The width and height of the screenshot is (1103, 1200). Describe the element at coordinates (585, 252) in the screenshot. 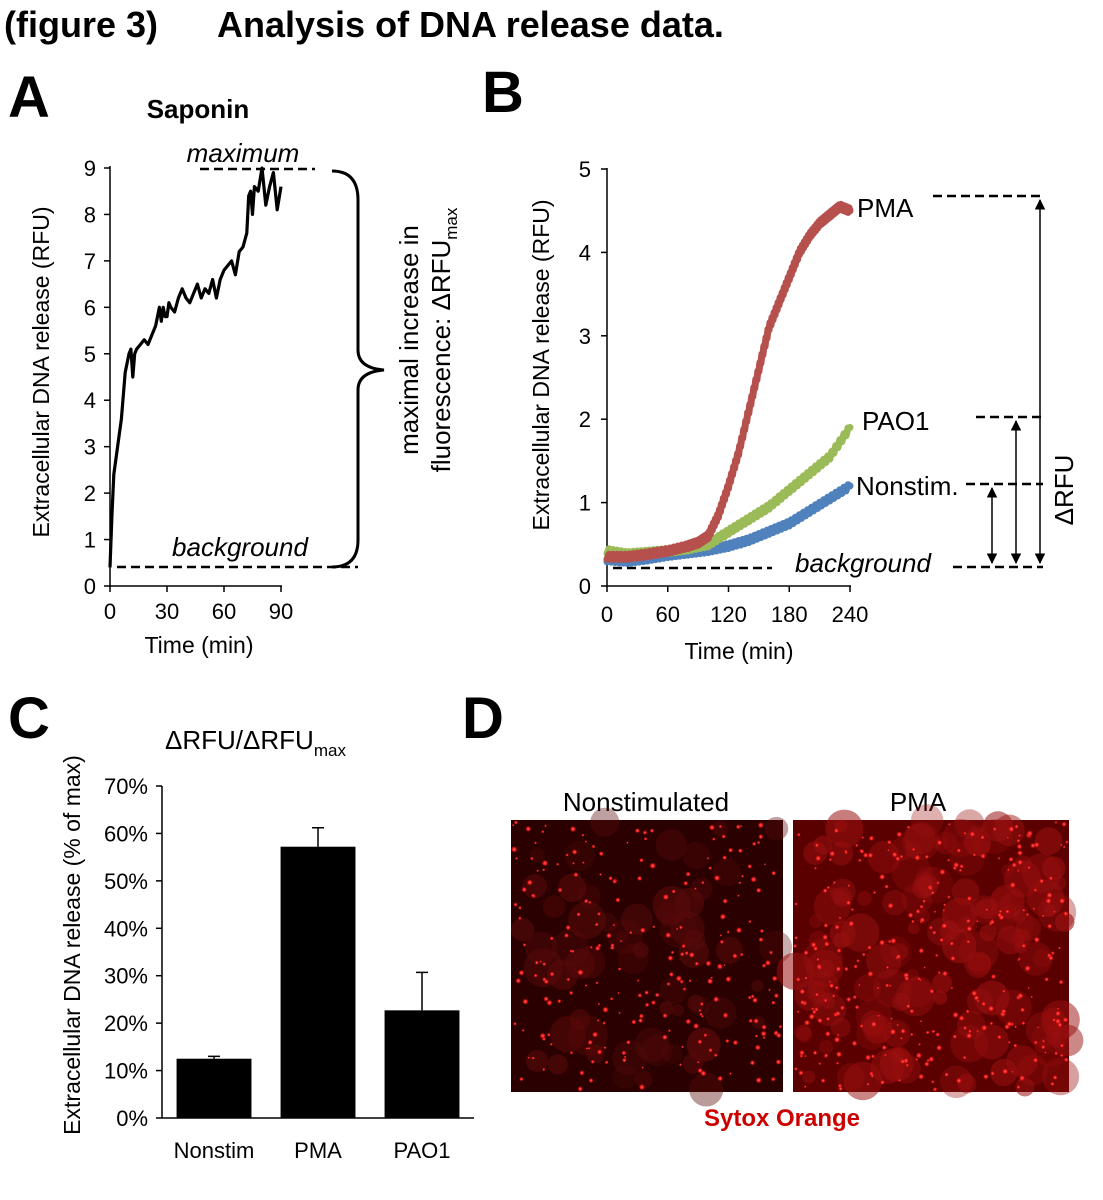

I see `panel-b-ytick-label: 4` at that location.